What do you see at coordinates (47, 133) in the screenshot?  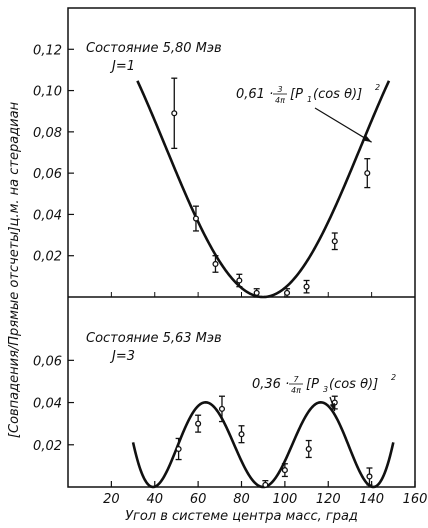 I see `y-tick-label: 0,08` at bounding box center [47, 133].